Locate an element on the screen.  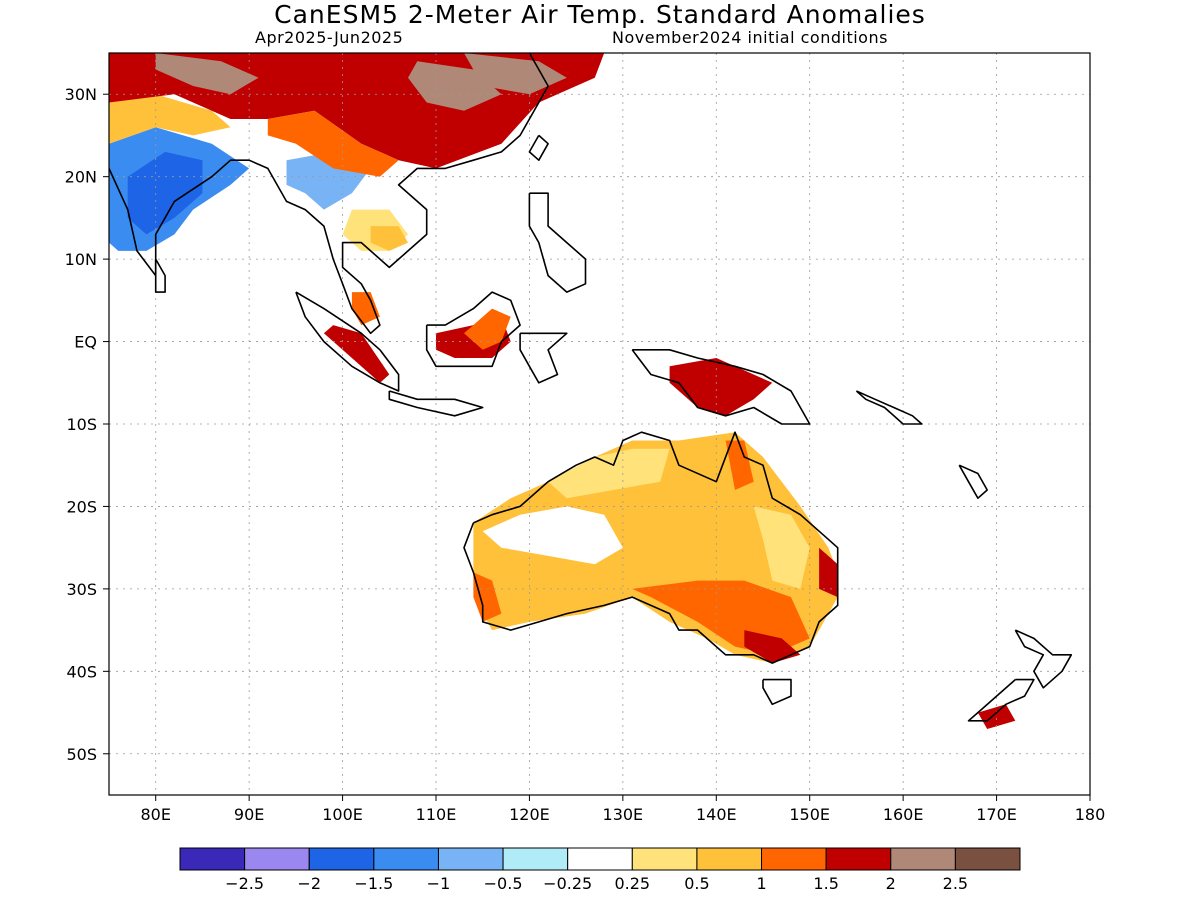
lat-tick-label: 30N is located at coordinates (81, 94).